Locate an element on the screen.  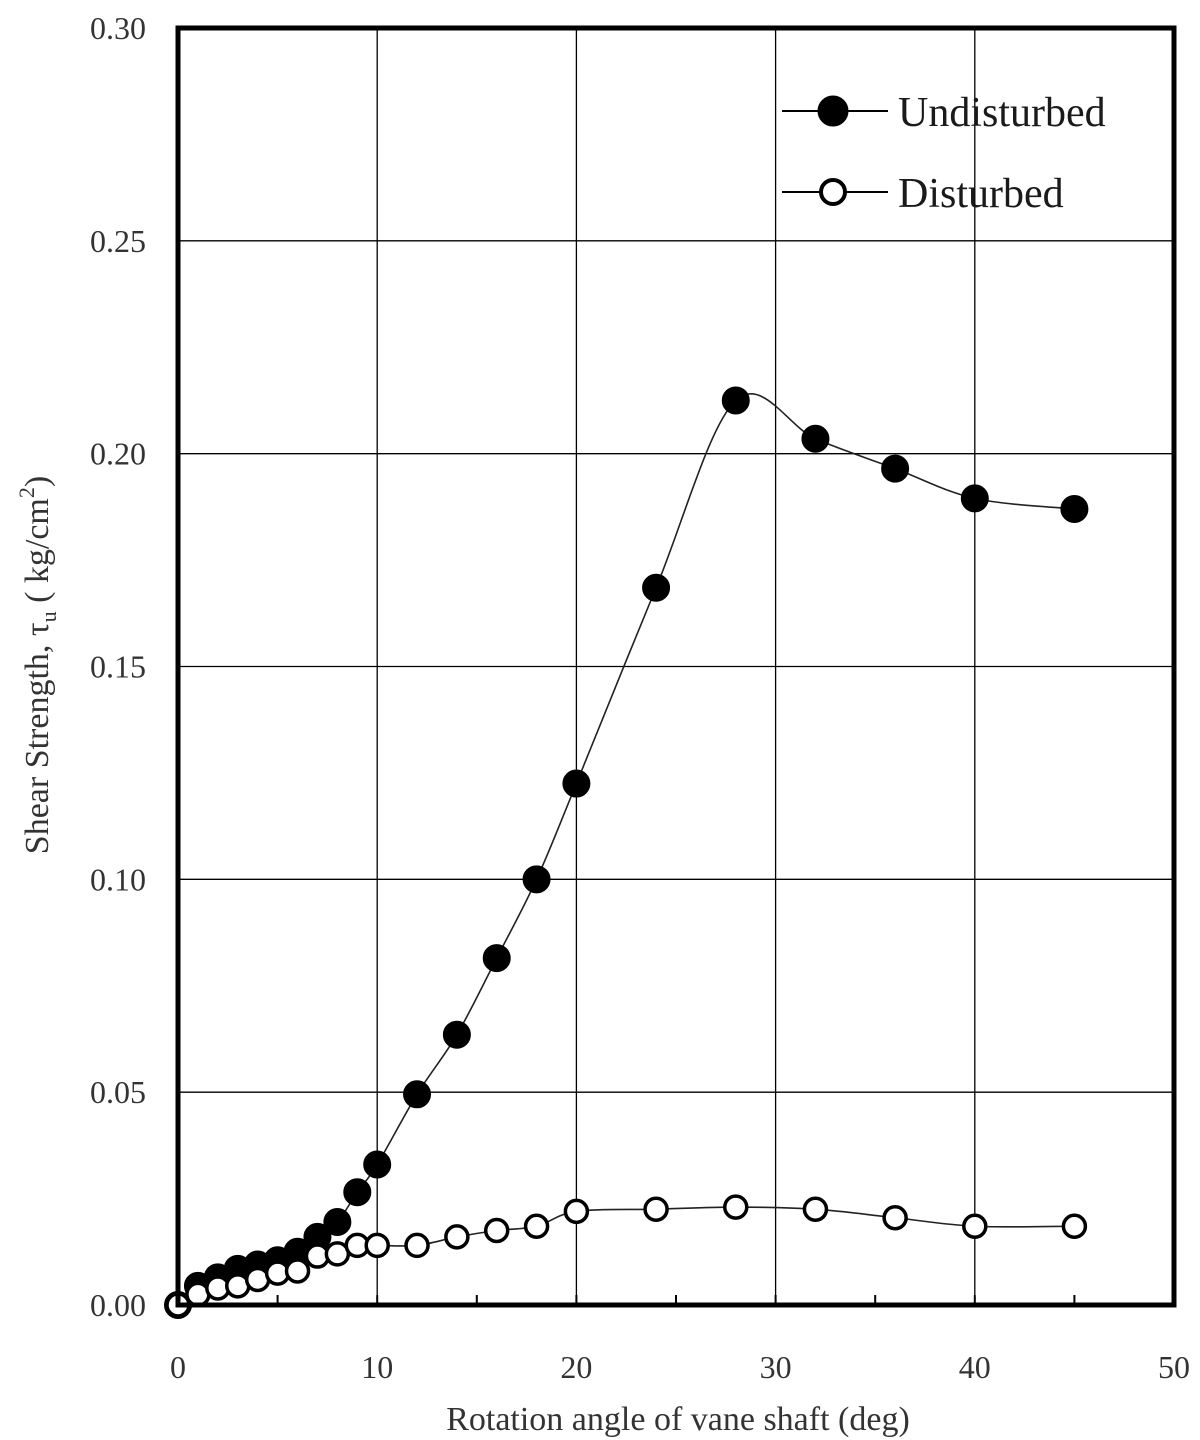
y-axis-title: Shear Strength, τu ( kg/cm2) is located at coordinates (37, 665).